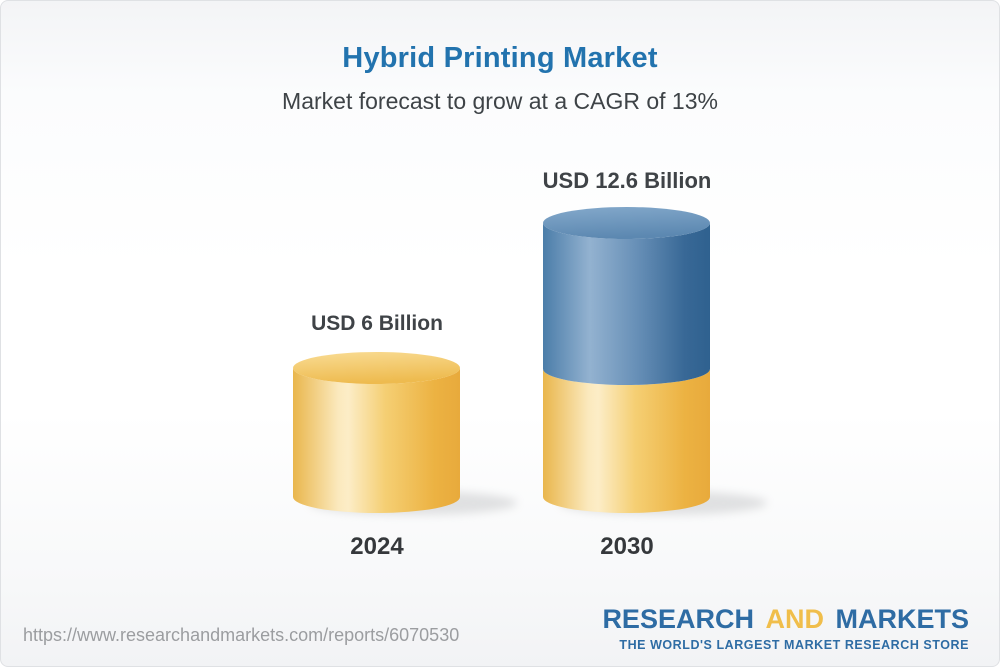 The image size is (1000, 667). Describe the element at coordinates (627, 546) in the screenshot. I see `axis-label-2030: 2030` at that location.